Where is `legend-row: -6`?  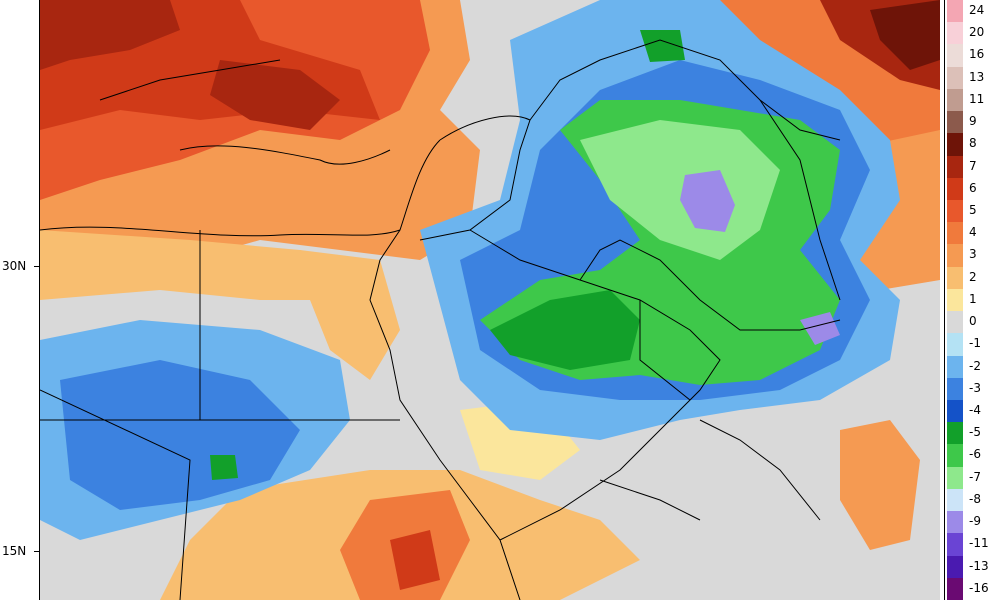
legend-row: -6 is located at coordinates (972, 455).